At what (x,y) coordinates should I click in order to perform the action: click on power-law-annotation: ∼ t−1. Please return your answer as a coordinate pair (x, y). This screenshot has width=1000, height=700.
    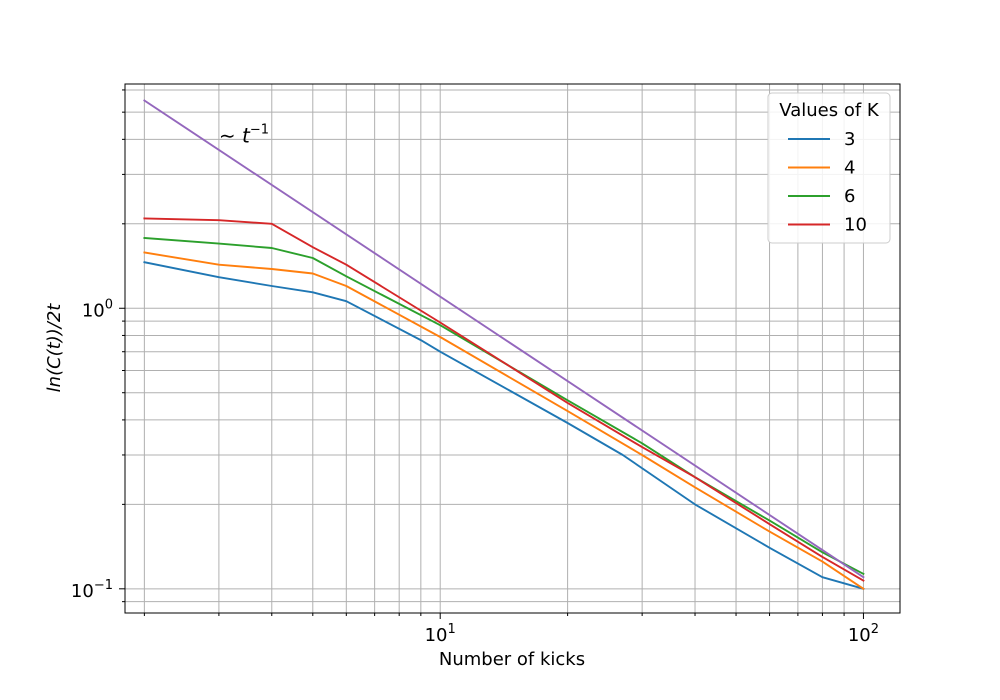
    Looking at the image, I should click on (244, 134).